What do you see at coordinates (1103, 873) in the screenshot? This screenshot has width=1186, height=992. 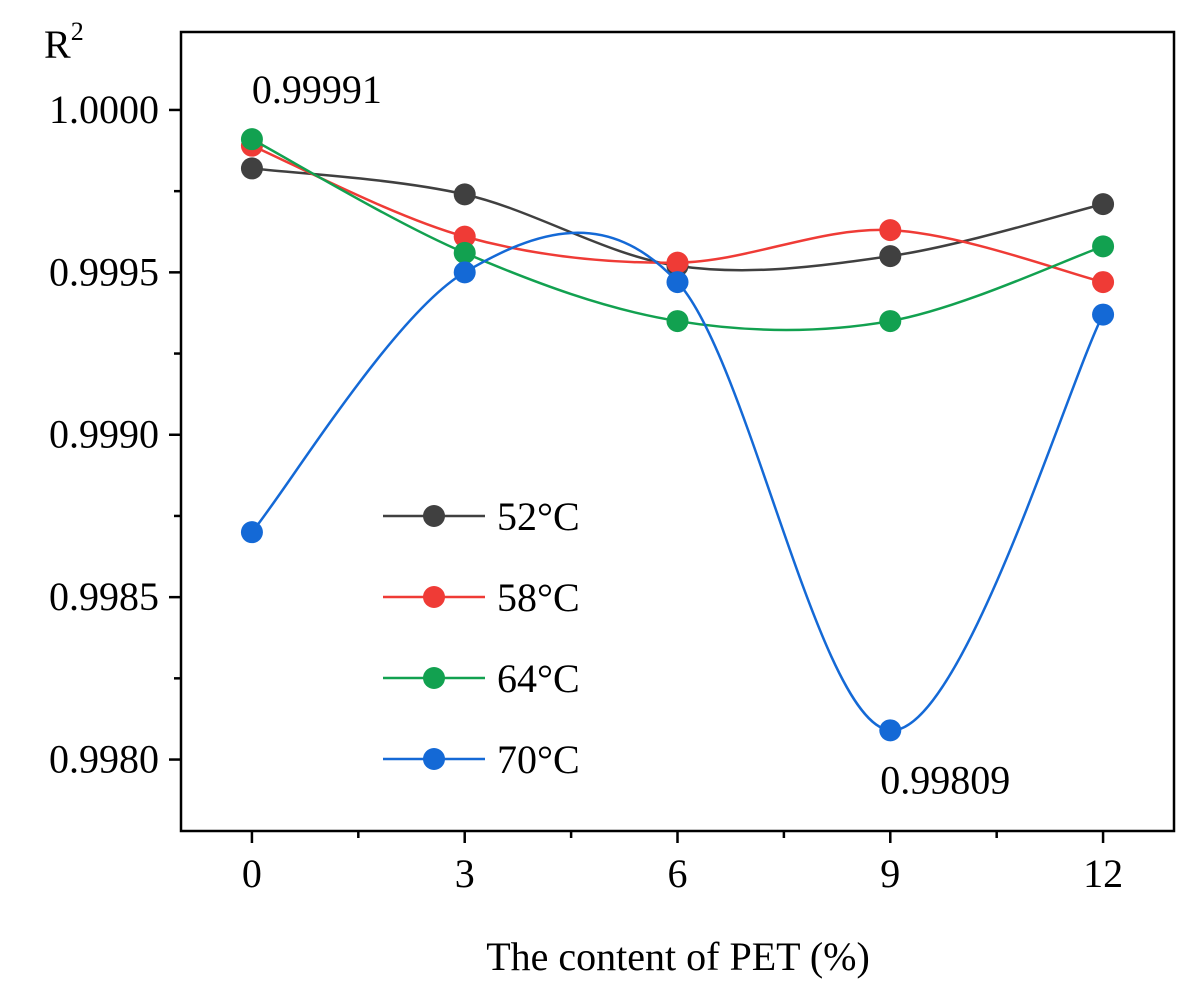 I see `x-tick-label: 12` at bounding box center [1103, 873].